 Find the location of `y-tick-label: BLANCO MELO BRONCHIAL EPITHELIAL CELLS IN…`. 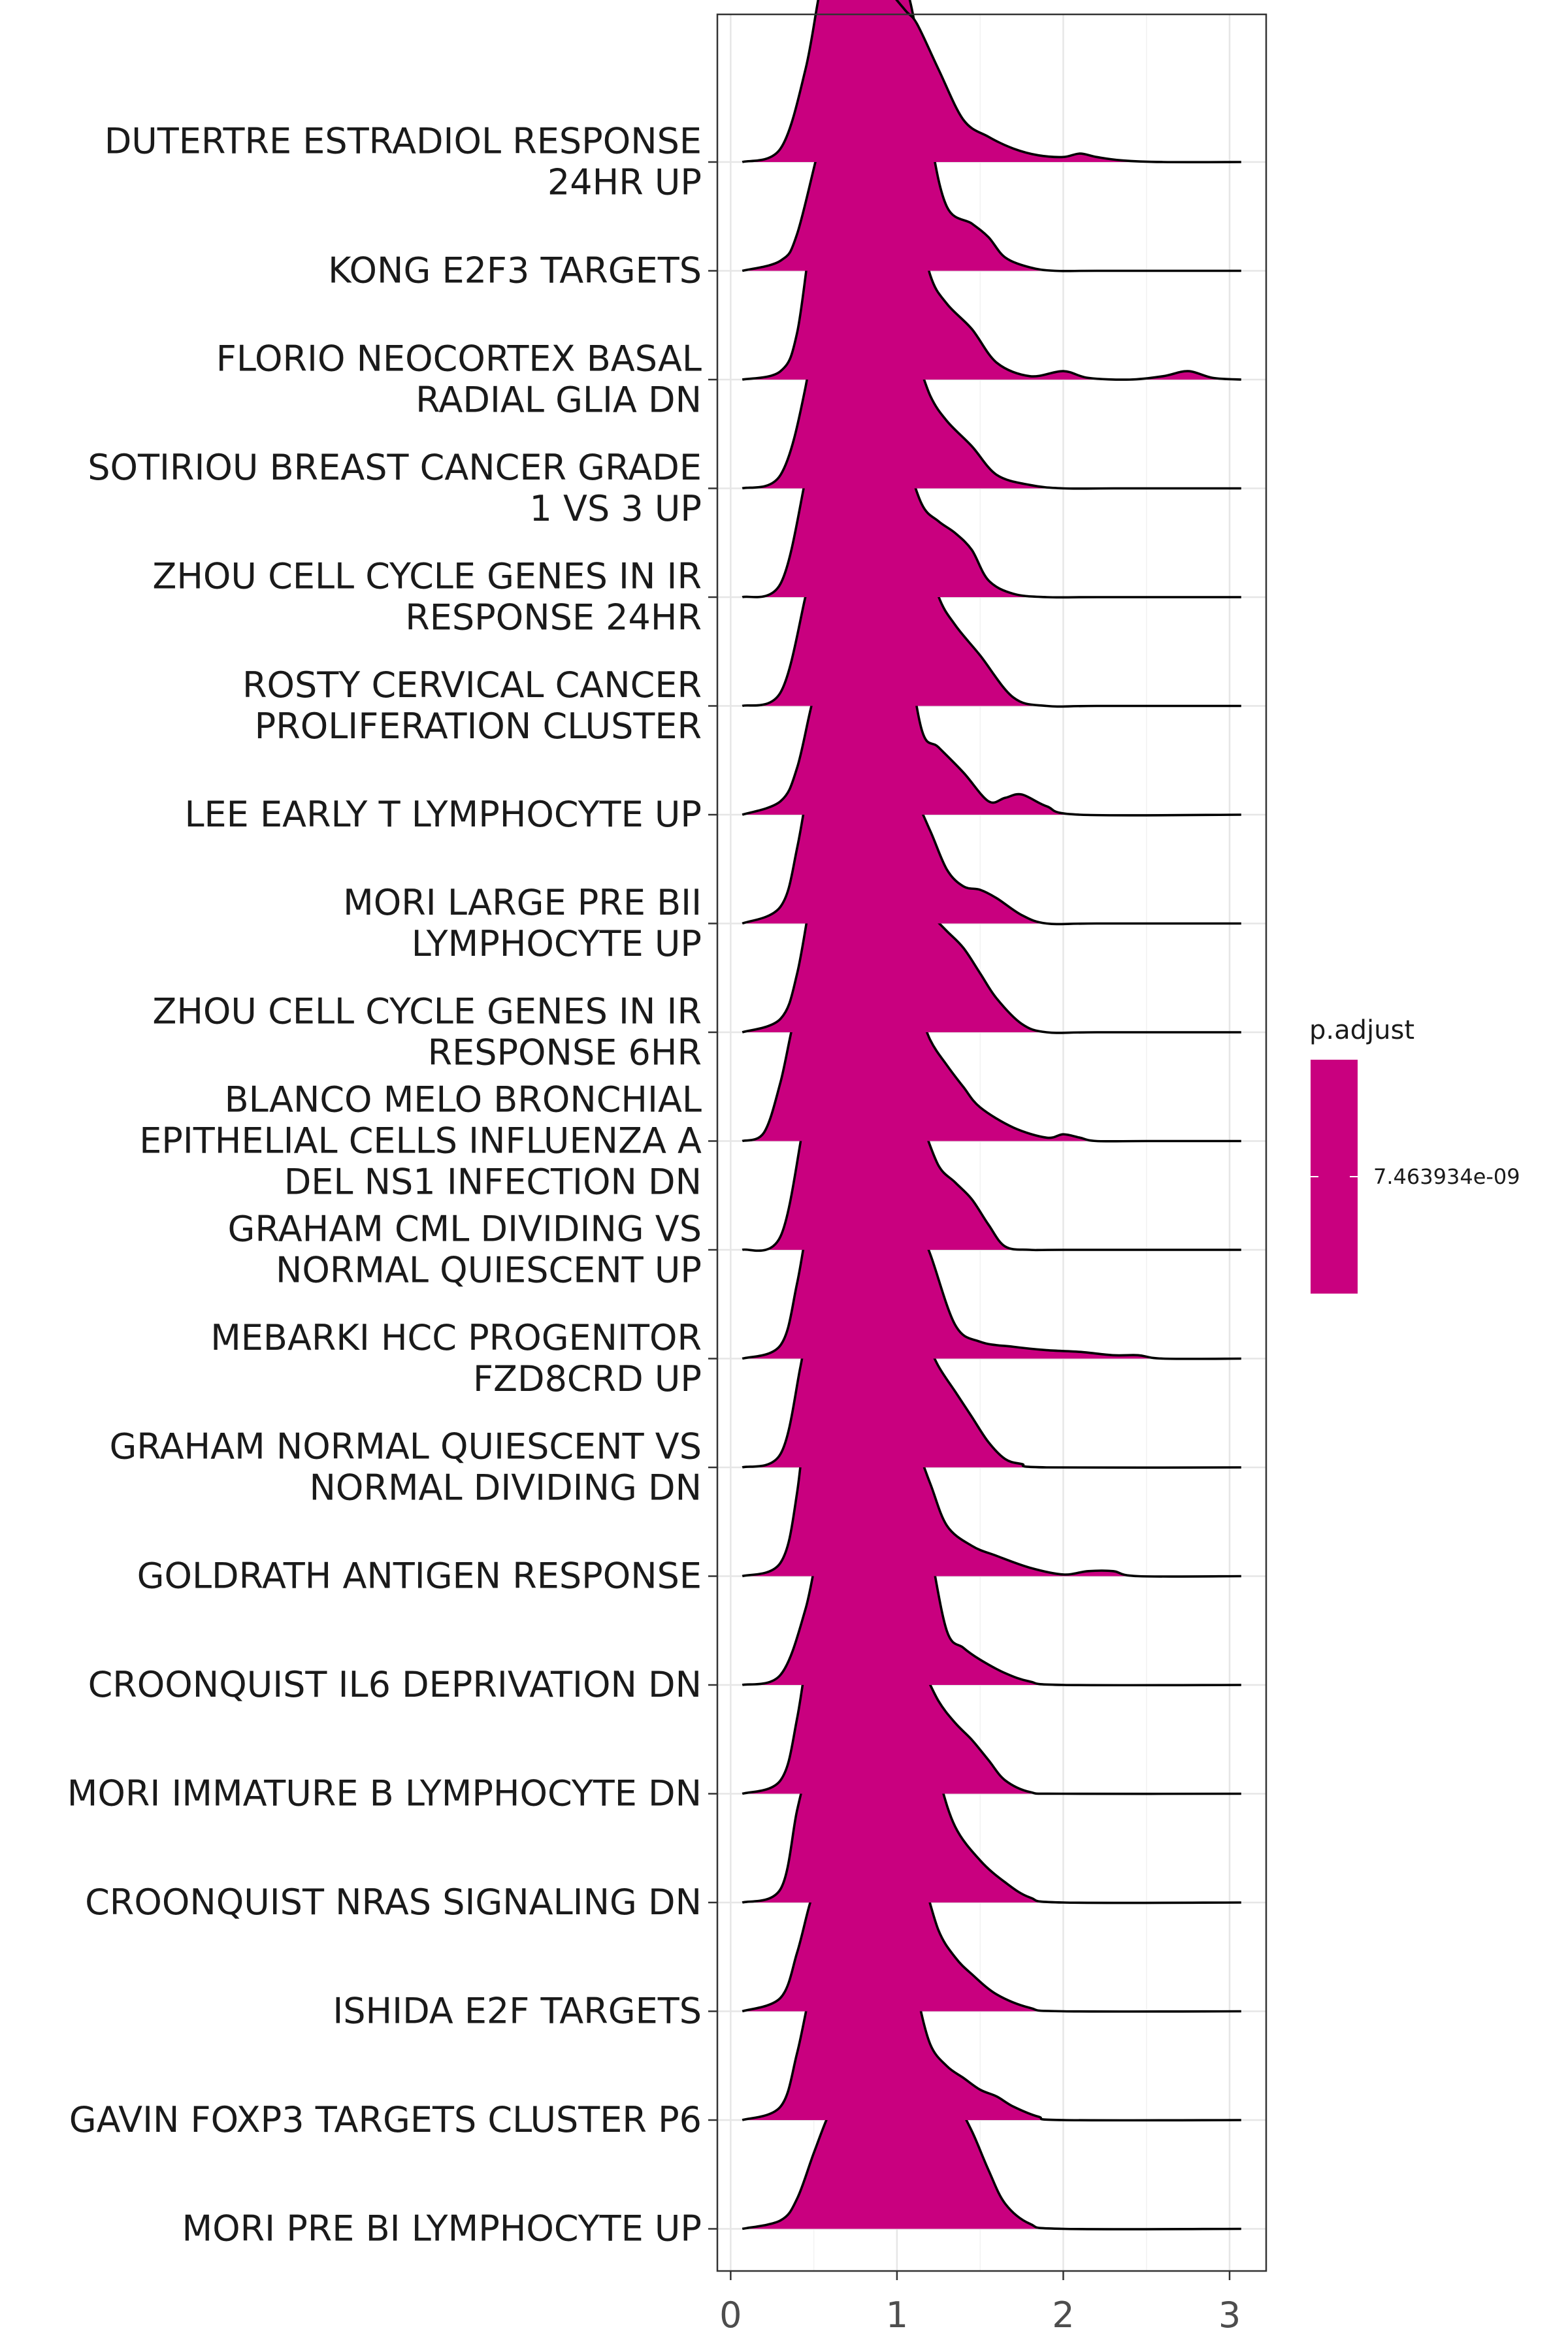

y-tick-label: BLANCO MELO BRONCHIAL EPITHELIAL CELLS IN… is located at coordinates (420, 1141).